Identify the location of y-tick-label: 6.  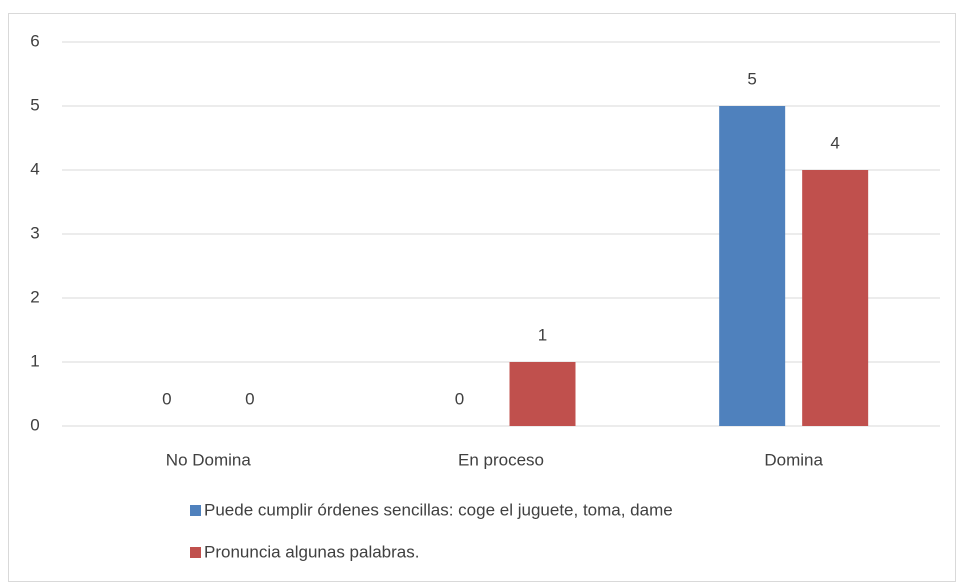
(34, 40).